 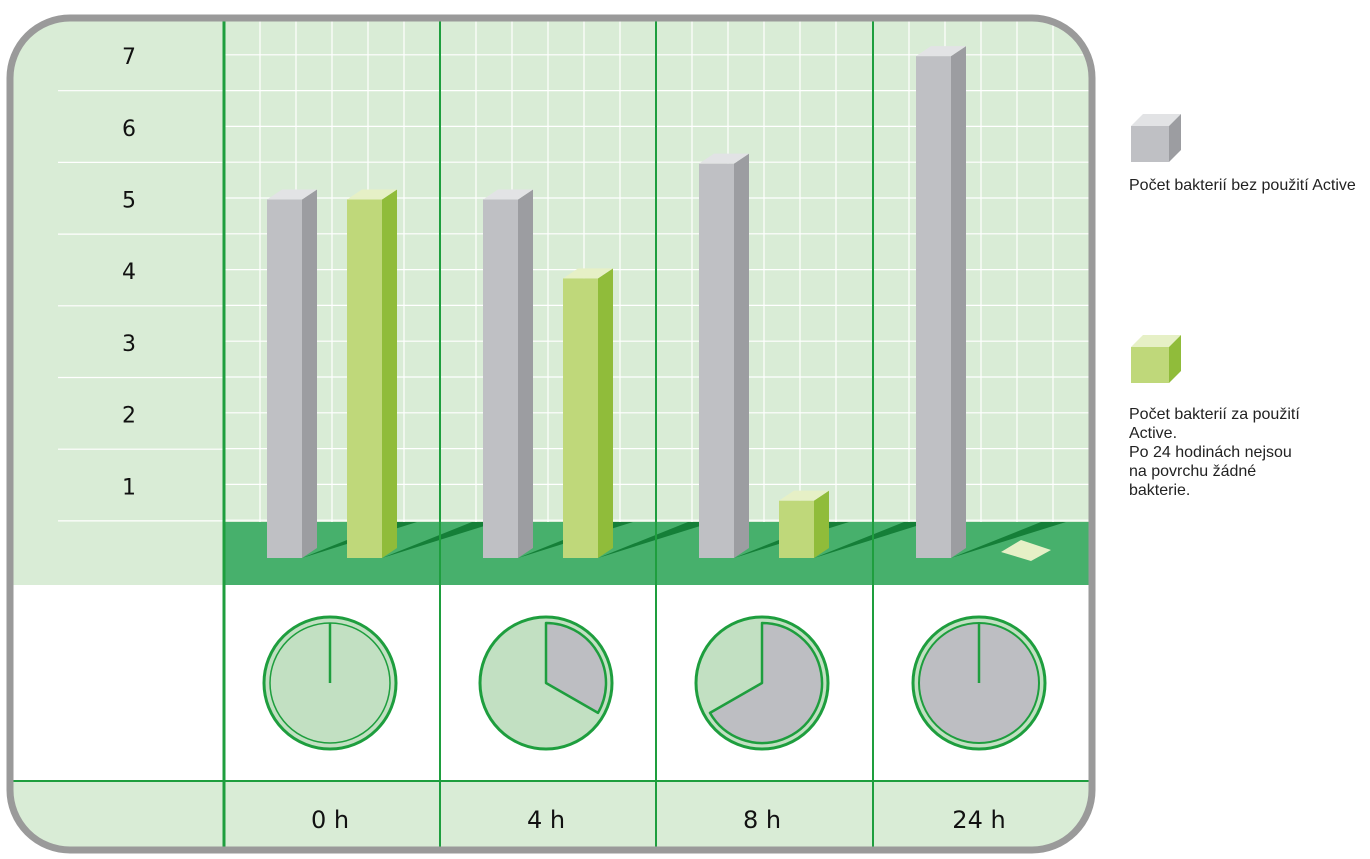 I want to click on gray-cube-icon, so click(x=1156, y=138).